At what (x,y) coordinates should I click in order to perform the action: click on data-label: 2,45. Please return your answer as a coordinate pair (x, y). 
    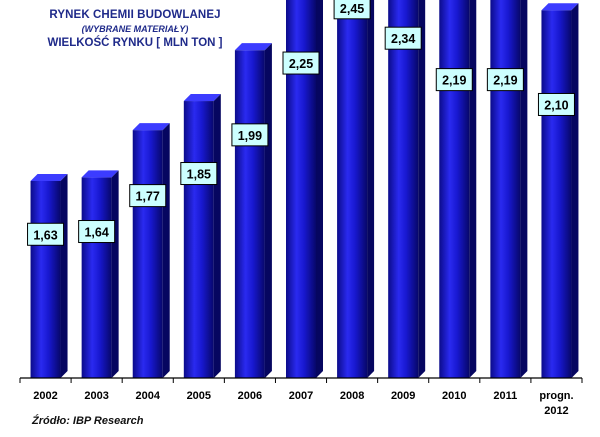
    Looking at the image, I should click on (352, 10).